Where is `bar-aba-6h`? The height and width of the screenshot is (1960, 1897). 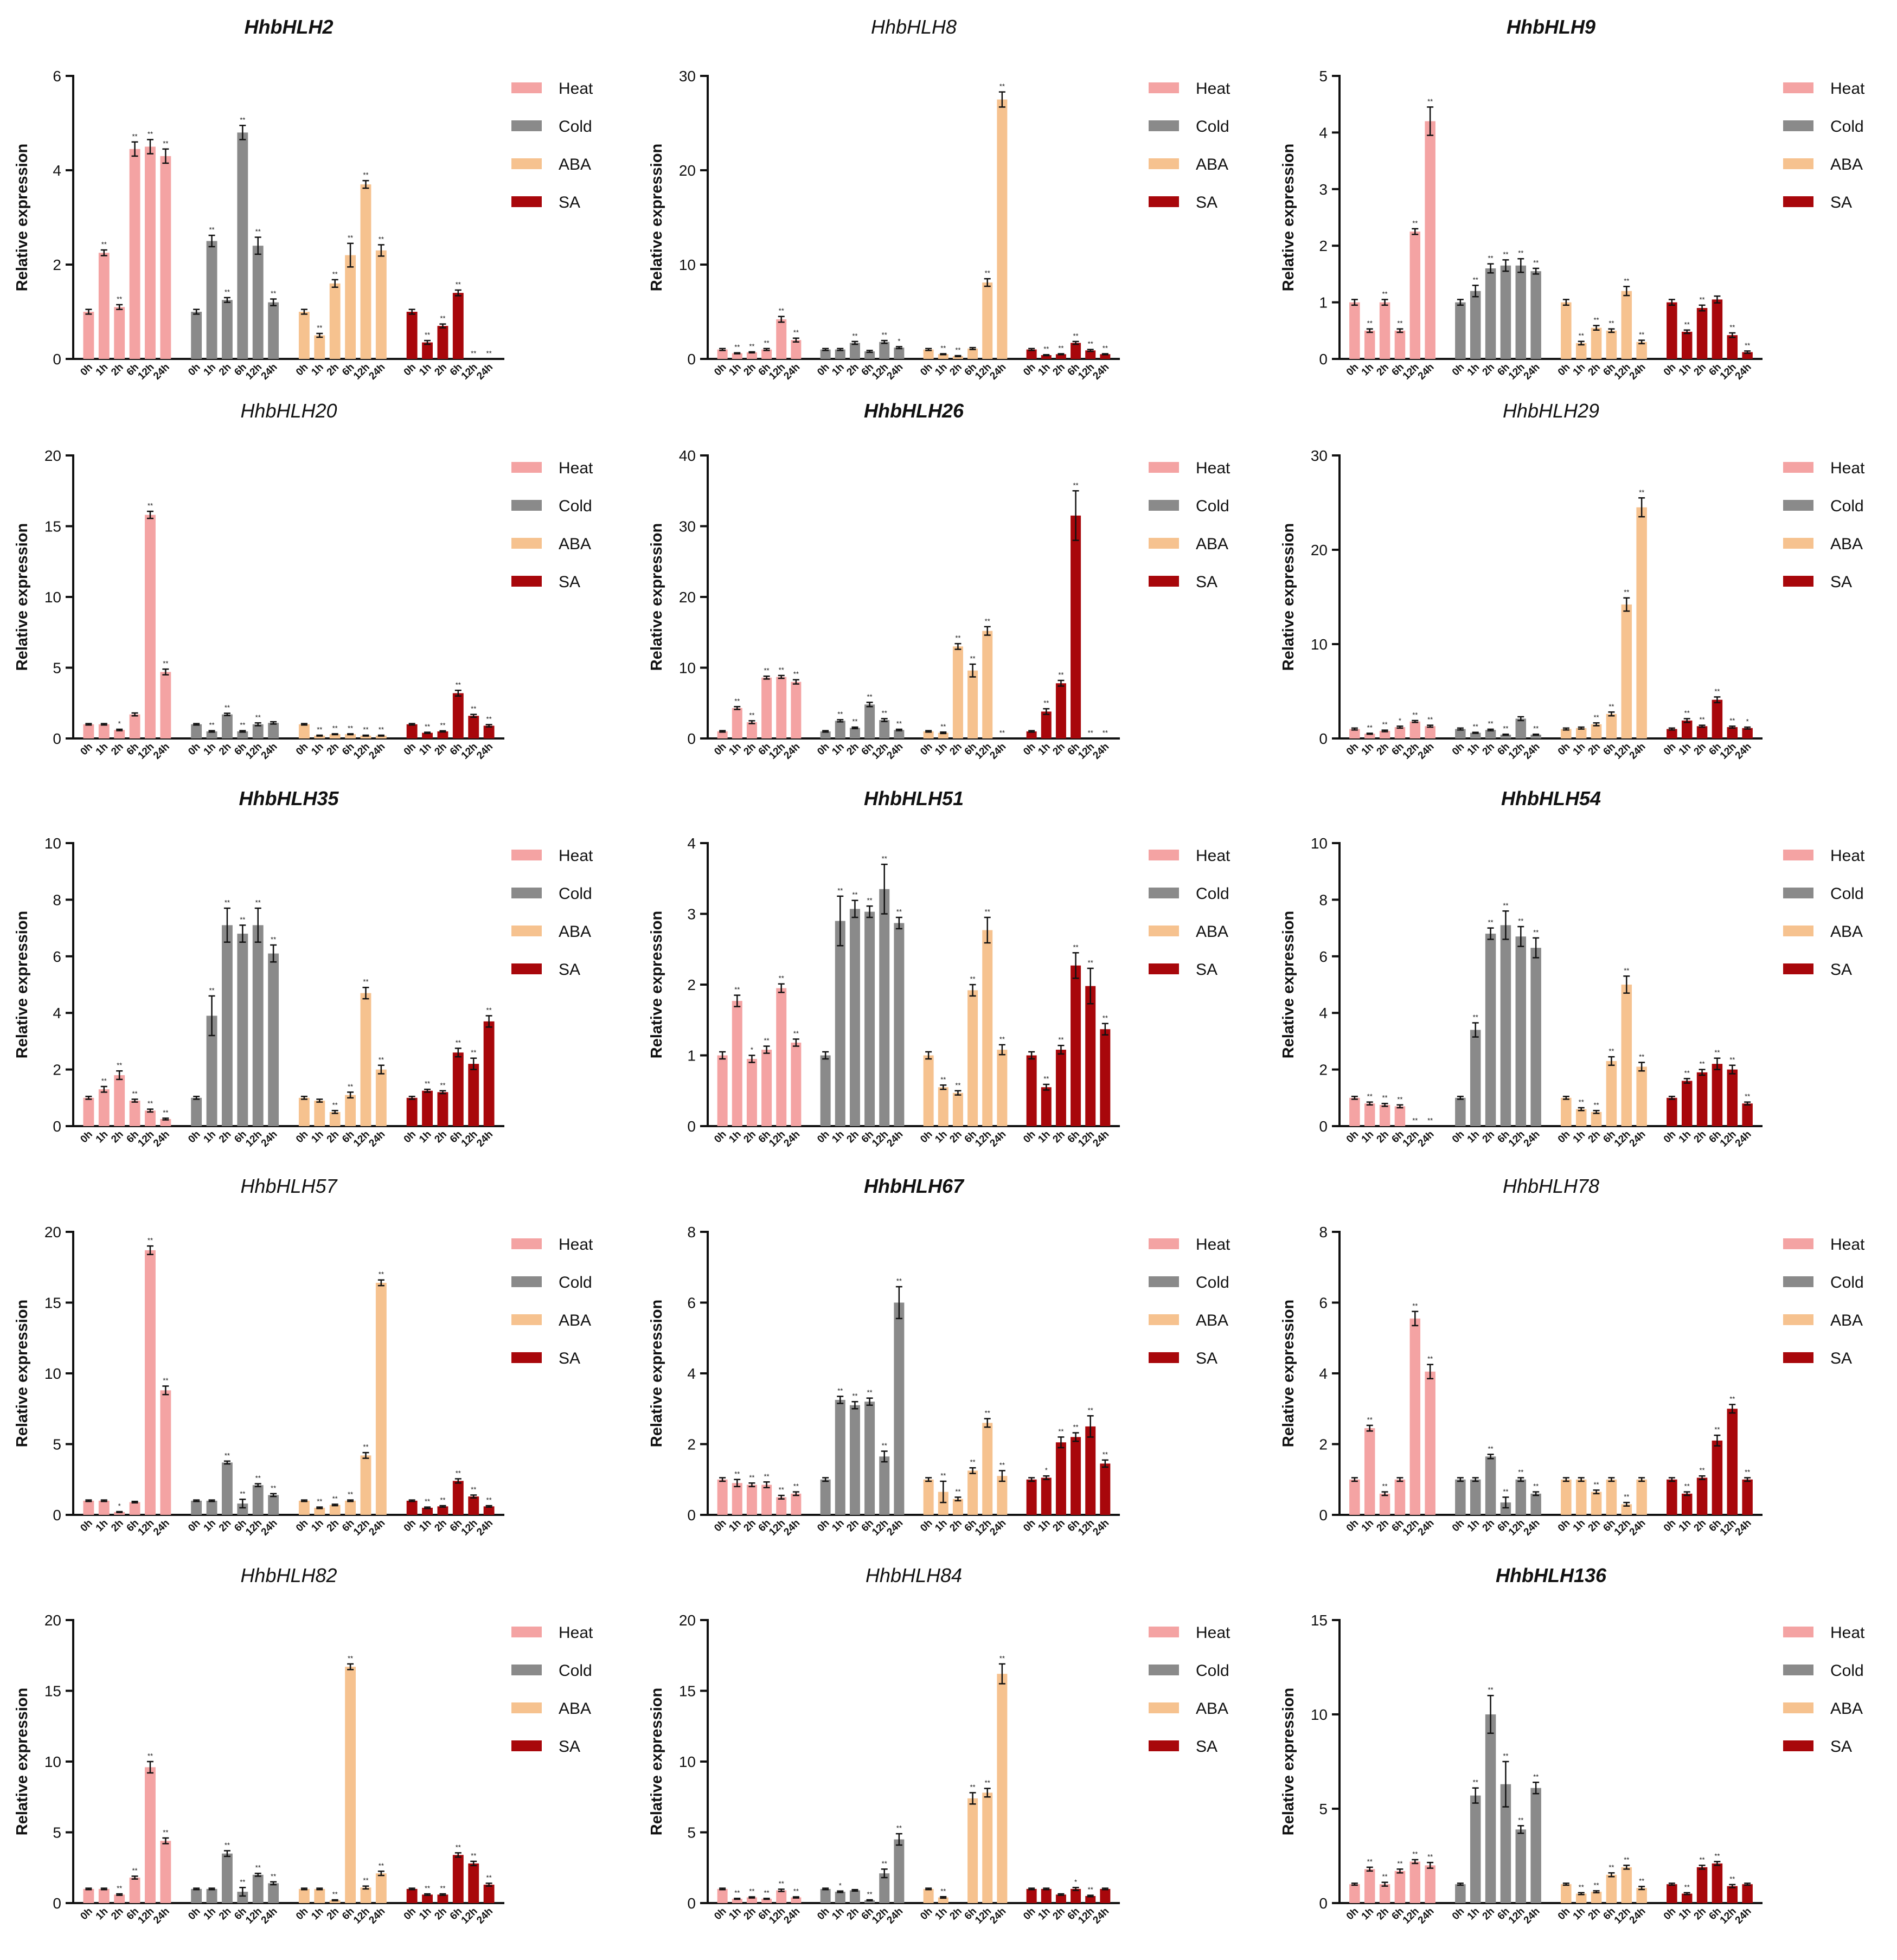 bar-aba-6h is located at coordinates (350, 1785).